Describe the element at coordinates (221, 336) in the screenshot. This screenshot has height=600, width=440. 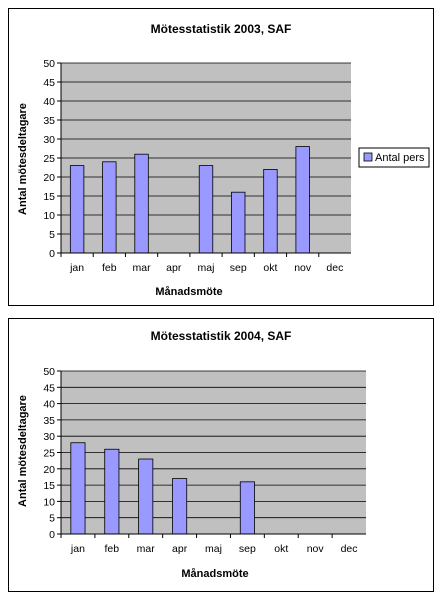
I see `chart-title: Mötesstatistik 2004, SAF` at that location.